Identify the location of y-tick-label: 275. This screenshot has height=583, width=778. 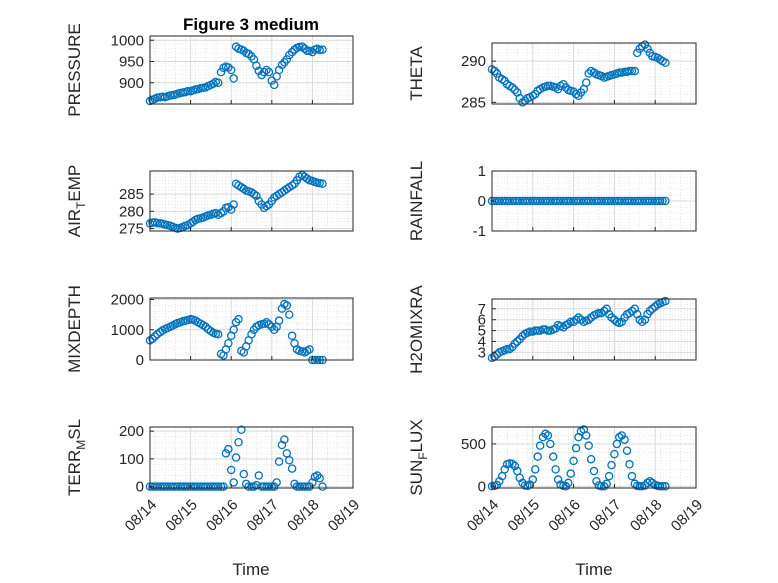
(131, 229).